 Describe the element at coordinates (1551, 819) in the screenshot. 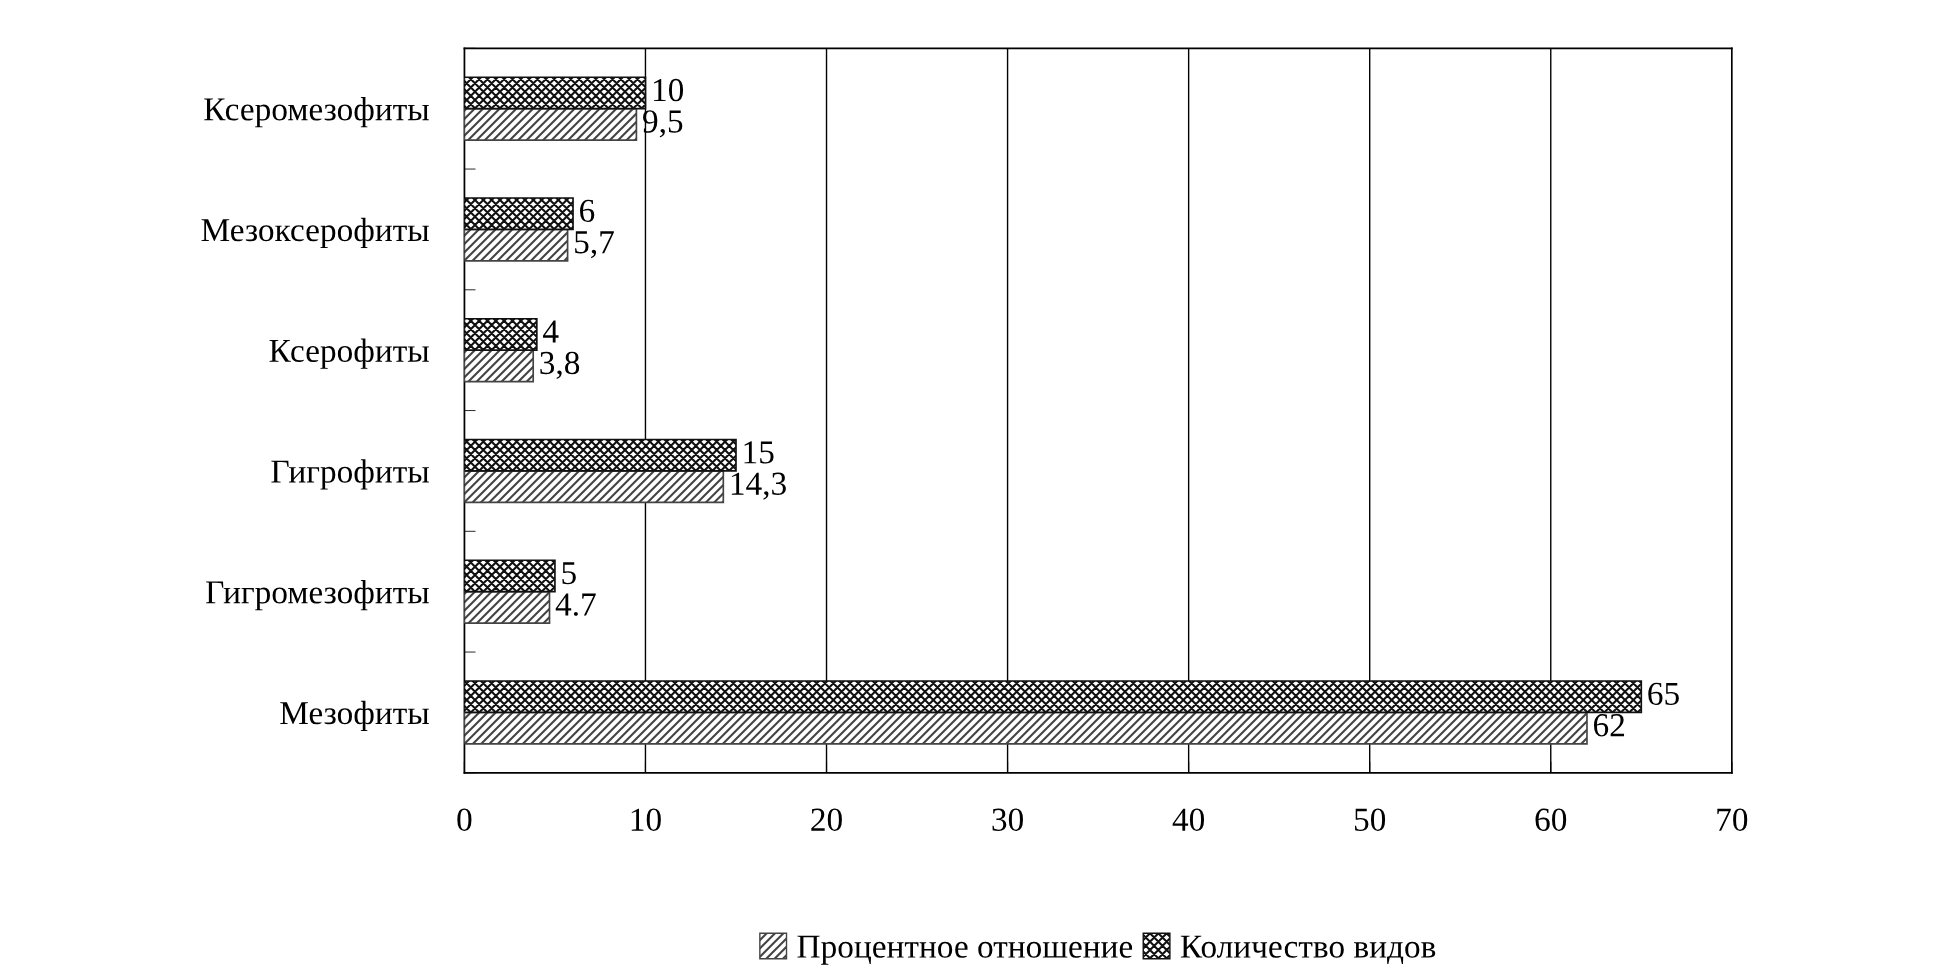

I see `x-tick-label: 60` at that location.